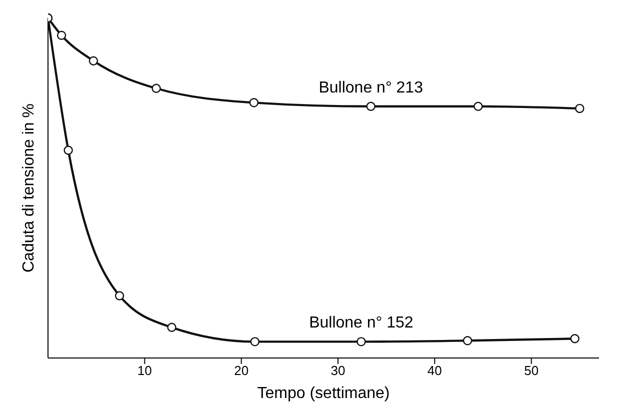 Image resolution: width=627 pixels, height=417 pixels. Describe the element at coordinates (144, 370) in the screenshot. I see `x-tick-label: 10` at that location.